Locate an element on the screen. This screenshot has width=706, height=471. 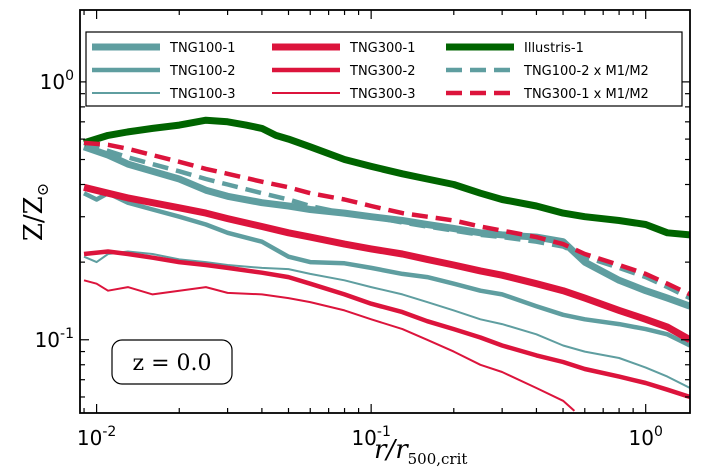
x-axis-label-main: r/r is located at coordinates (391, 450).